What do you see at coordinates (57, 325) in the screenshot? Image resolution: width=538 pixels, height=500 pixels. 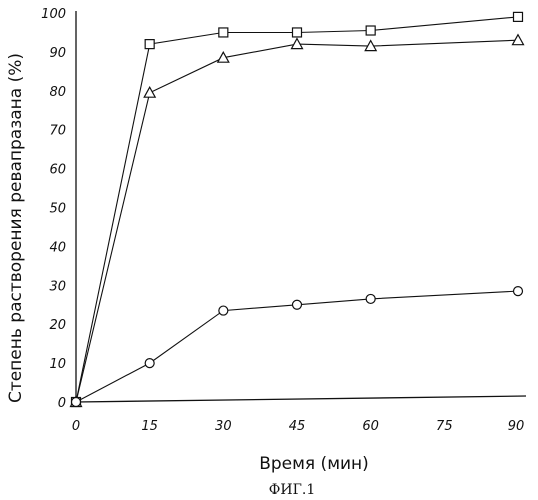 I see `y-tick-label: 20` at bounding box center [57, 325].